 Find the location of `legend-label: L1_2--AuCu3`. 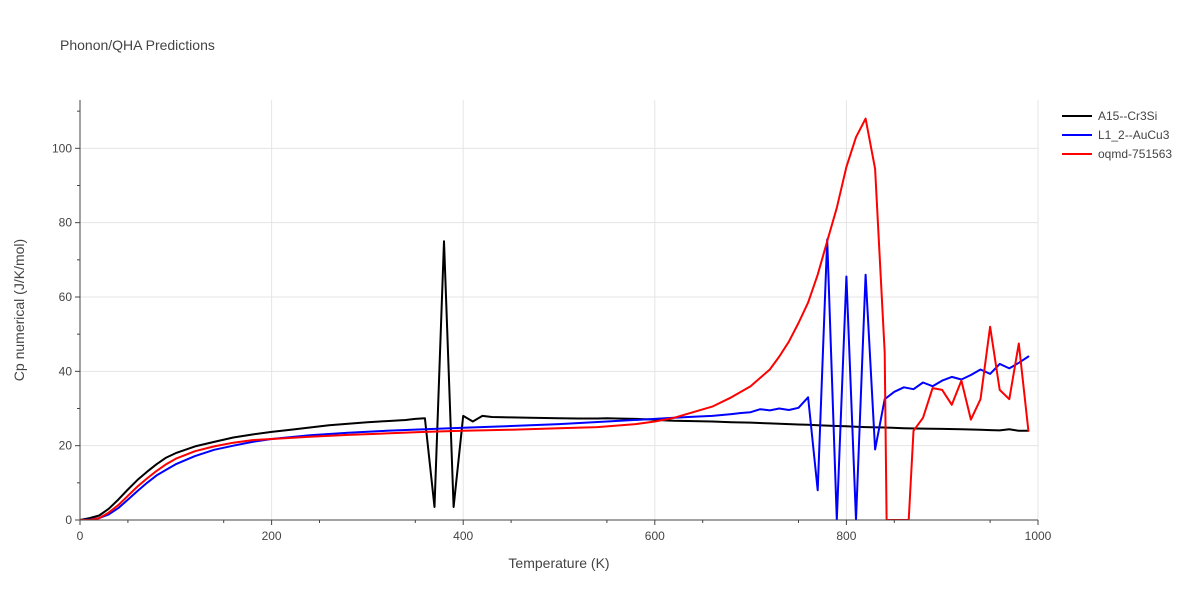

legend-label: L1_2--AuCu3 is located at coordinates (1134, 135).